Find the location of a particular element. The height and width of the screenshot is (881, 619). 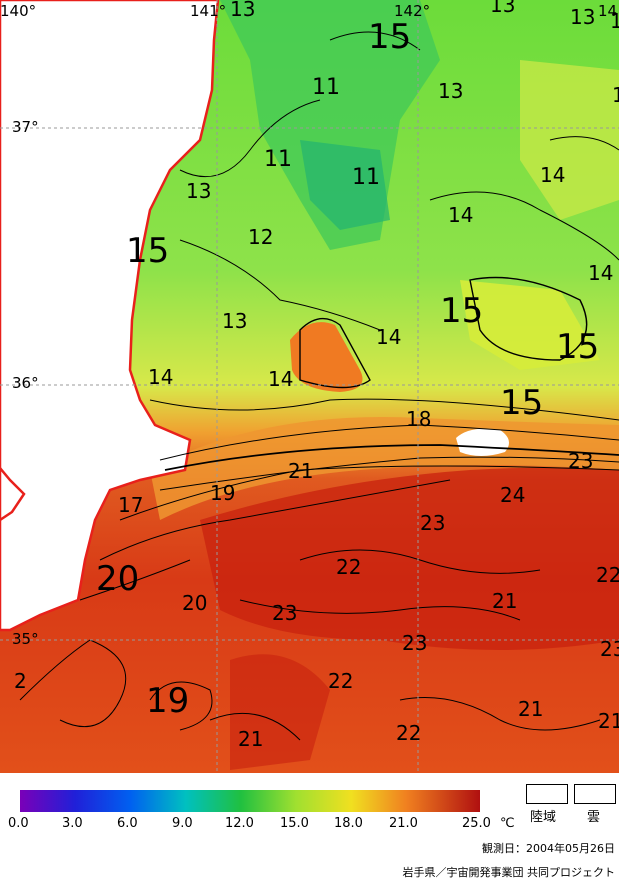

longitude-label: 140° is located at coordinates (18, 11).